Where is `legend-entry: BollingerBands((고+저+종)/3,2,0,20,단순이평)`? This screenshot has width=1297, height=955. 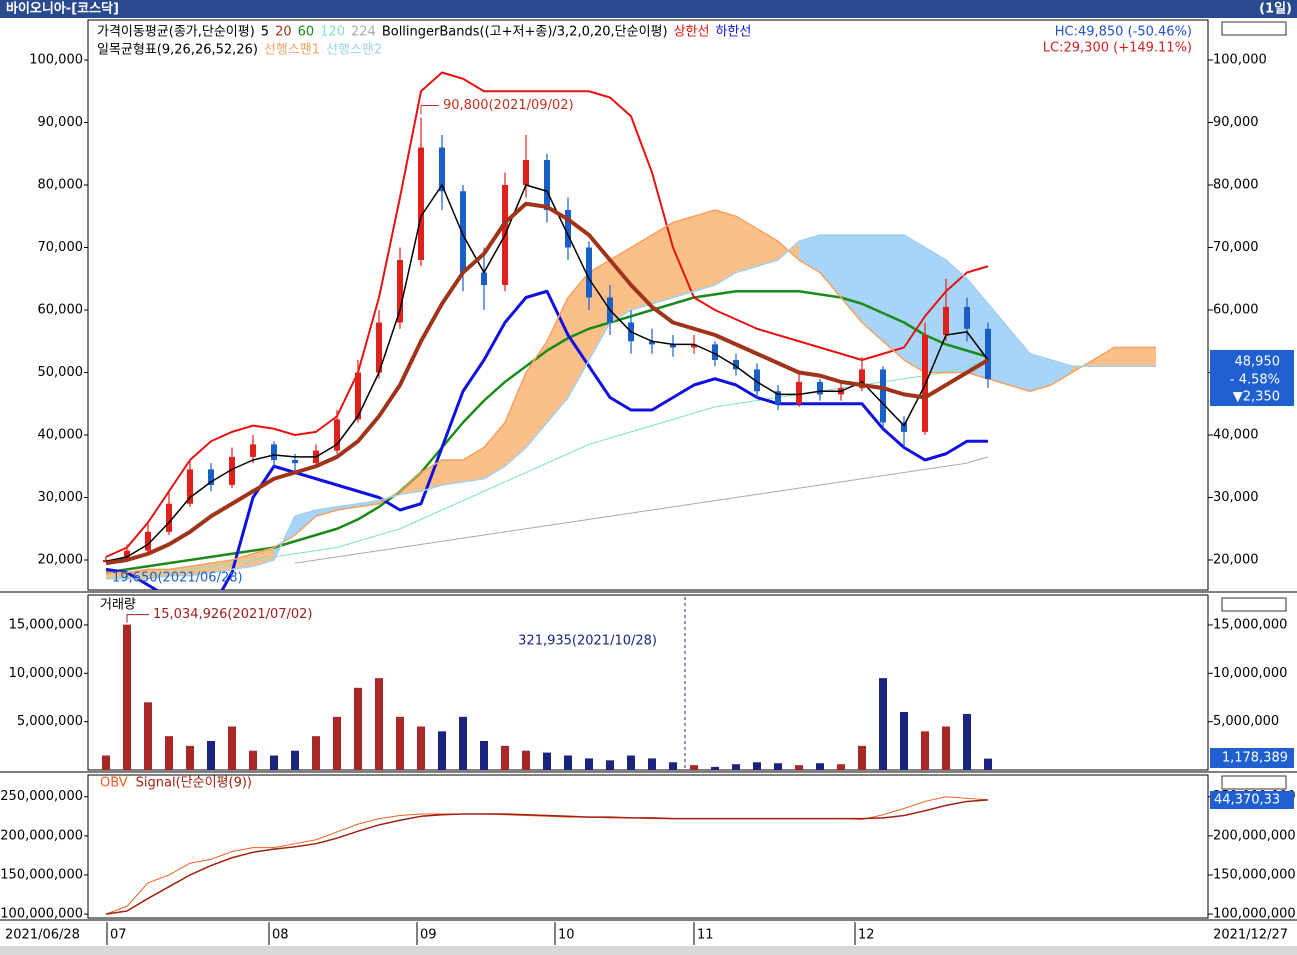 legend-entry: BollingerBands((고+저+종)/3,2,0,20,단순이평) is located at coordinates (525, 32).